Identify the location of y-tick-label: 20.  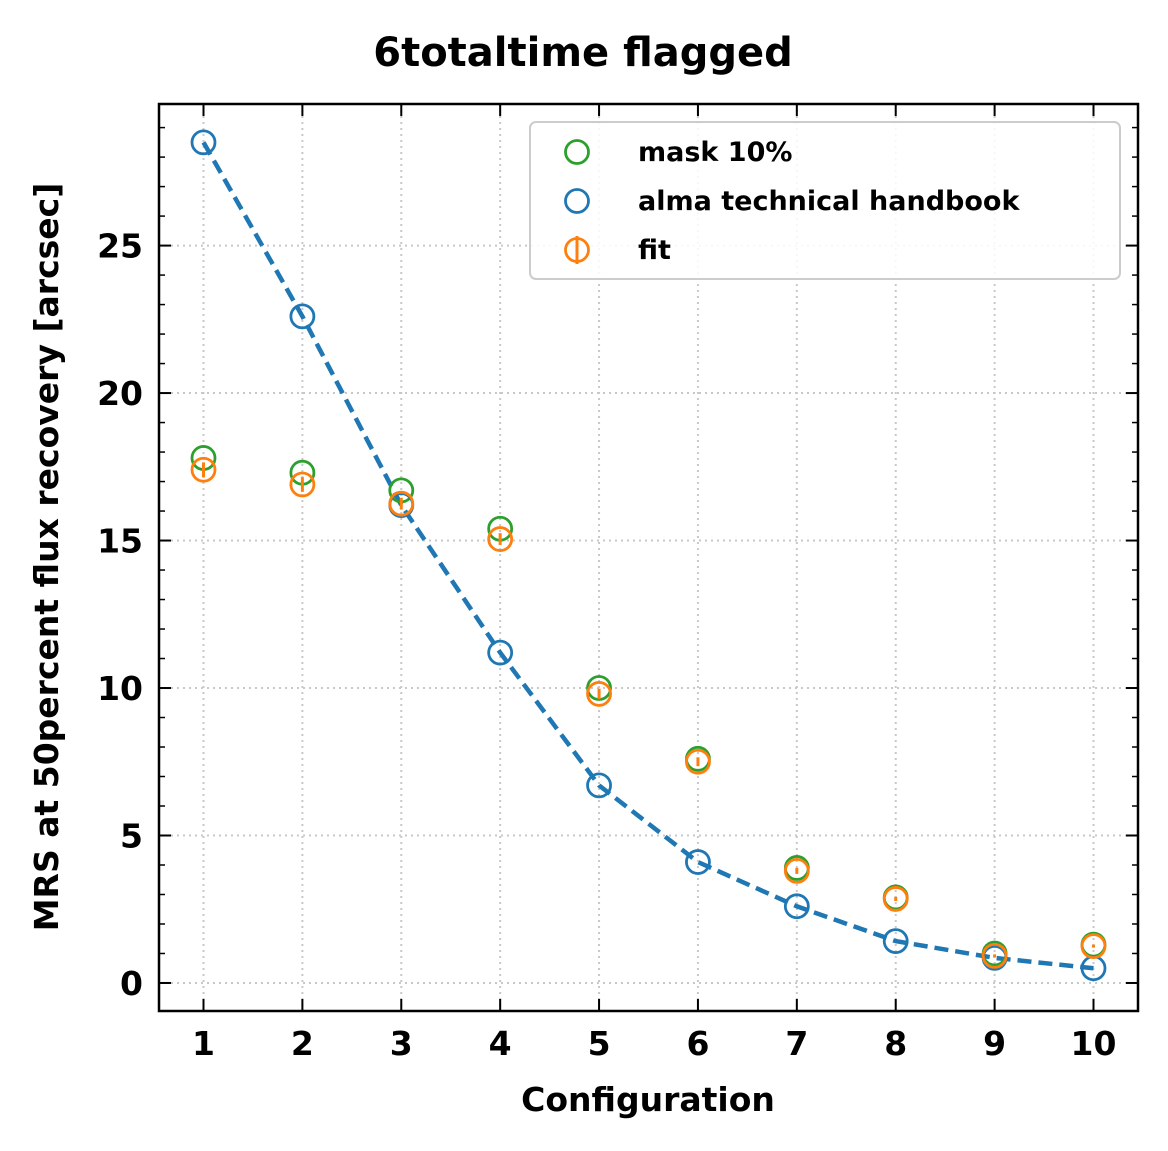
(120, 393).